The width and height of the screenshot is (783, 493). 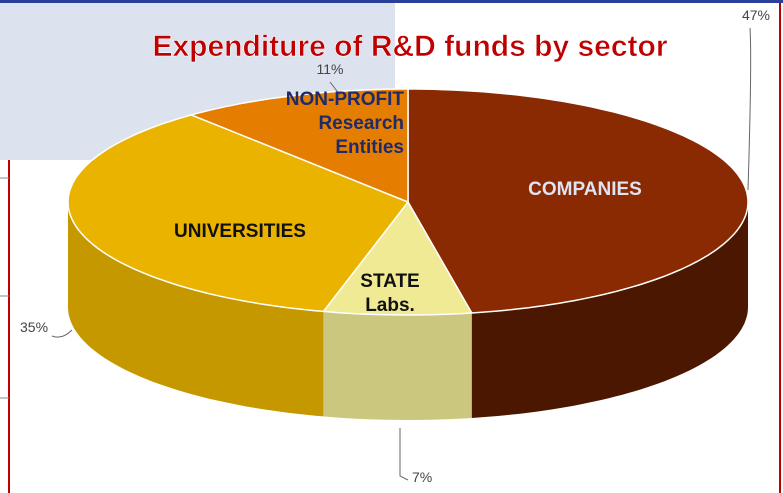 What do you see at coordinates (756, 15) in the screenshot?
I see `value-label: 47%` at bounding box center [756, 15].